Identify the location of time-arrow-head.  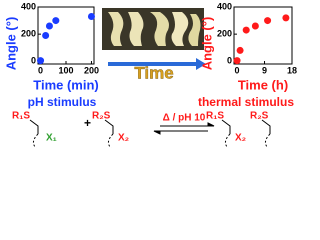
(201, 64).